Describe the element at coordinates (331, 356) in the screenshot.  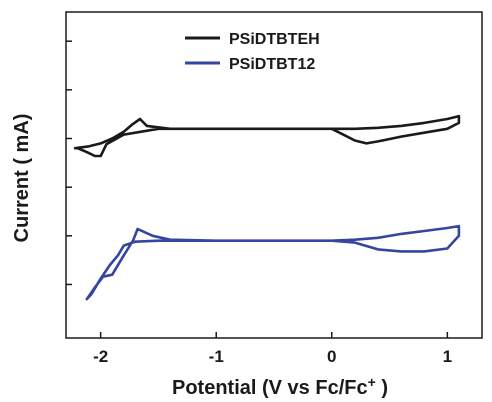
I see `x-tick-label: 0` at that location.